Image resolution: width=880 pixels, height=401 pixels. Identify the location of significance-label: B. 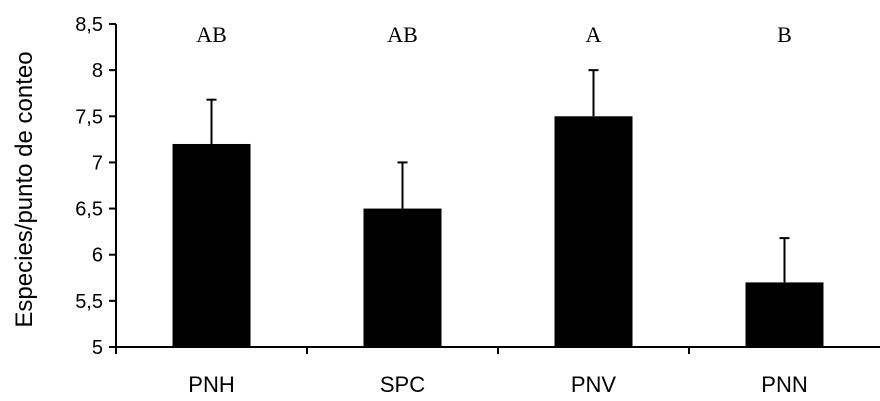
(784, 34).